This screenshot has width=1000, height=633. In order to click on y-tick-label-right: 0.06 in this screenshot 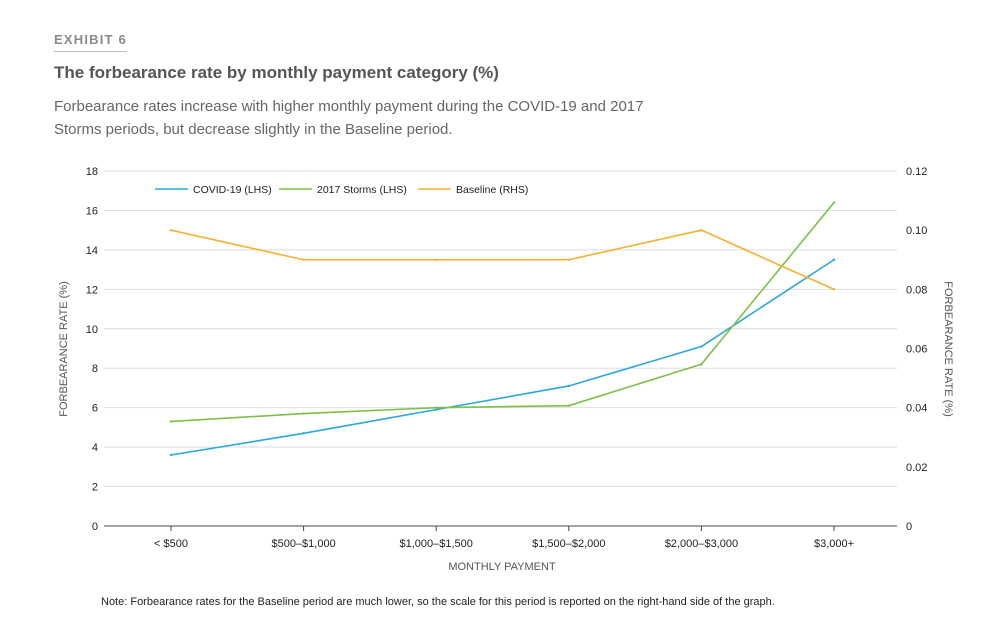, I will do `click(916, 350)`.